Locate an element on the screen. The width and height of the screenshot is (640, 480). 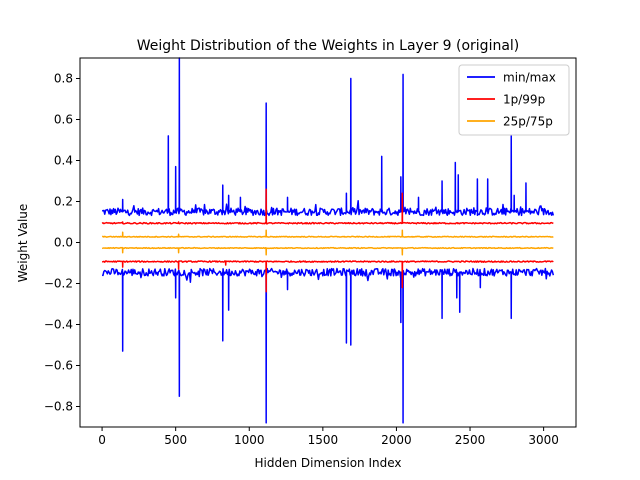
y-tick-label: −0.2 is located at coordinates (58, 284).